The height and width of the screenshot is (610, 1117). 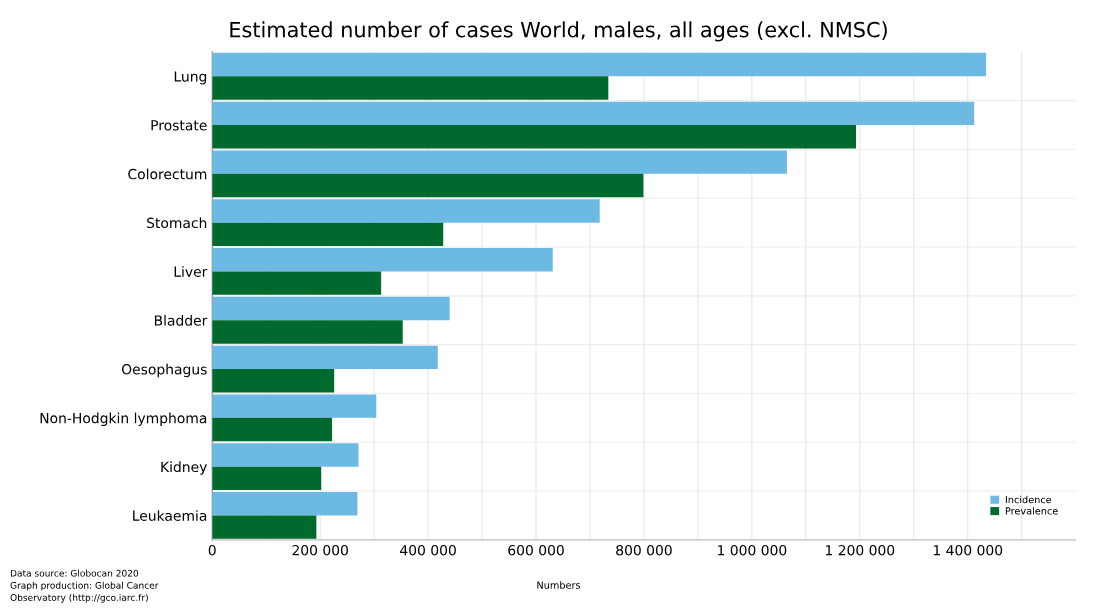 I want to click on y-tick-label: Non-Hodgkin lymphoma, so click(x=123, y=419).